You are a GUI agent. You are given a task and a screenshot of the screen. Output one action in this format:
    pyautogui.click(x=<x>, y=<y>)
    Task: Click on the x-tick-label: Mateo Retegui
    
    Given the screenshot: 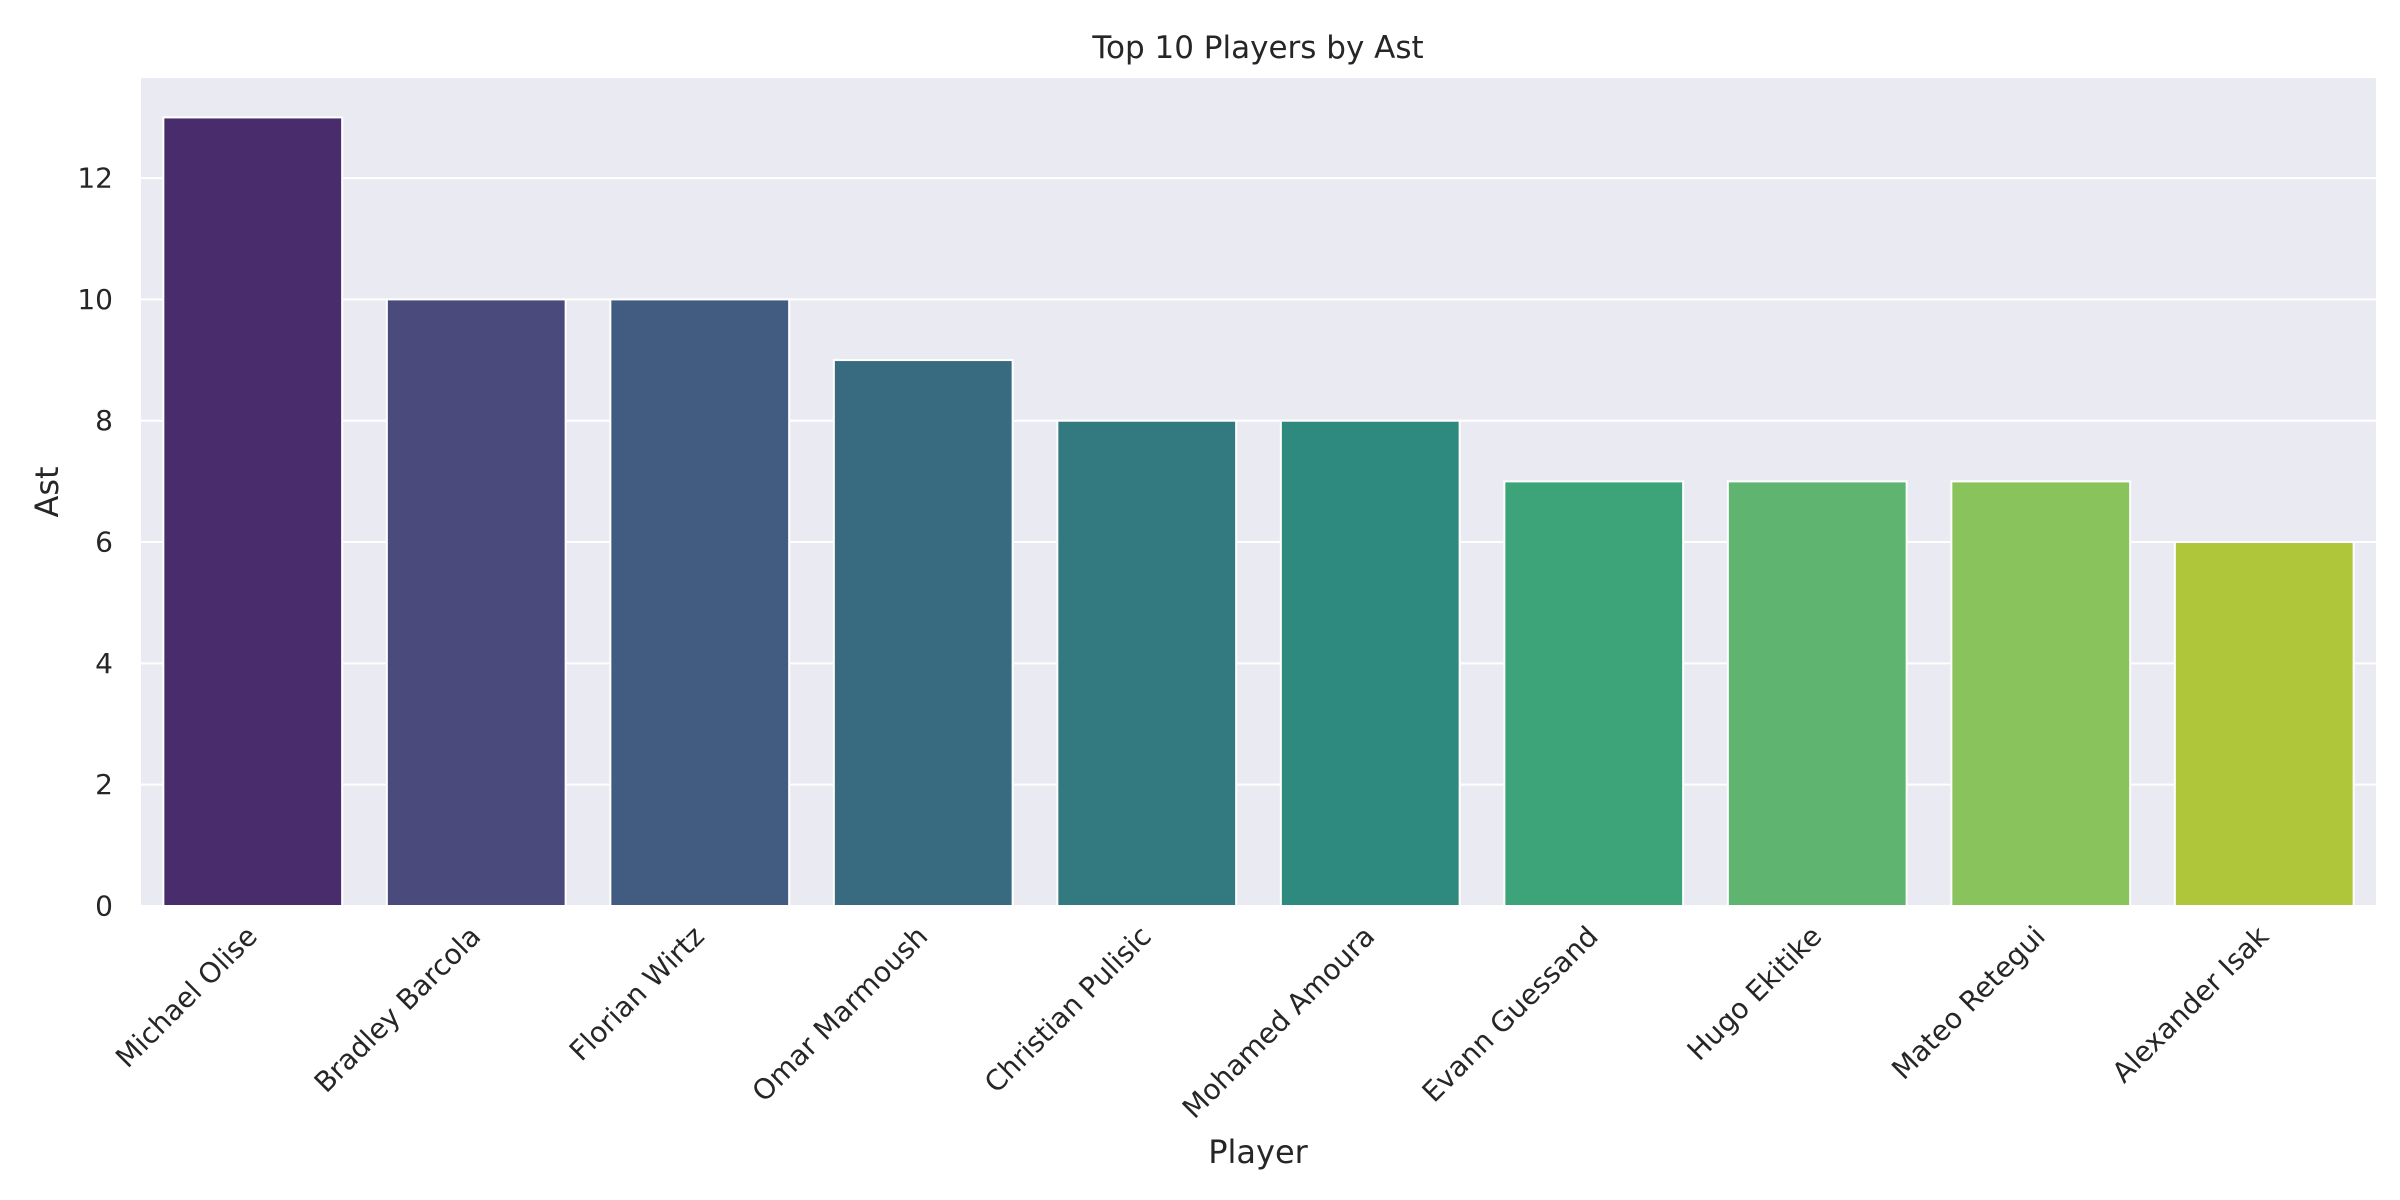 What is the action you would take?
    pyautogui.click(x=1968, y=1003)
    